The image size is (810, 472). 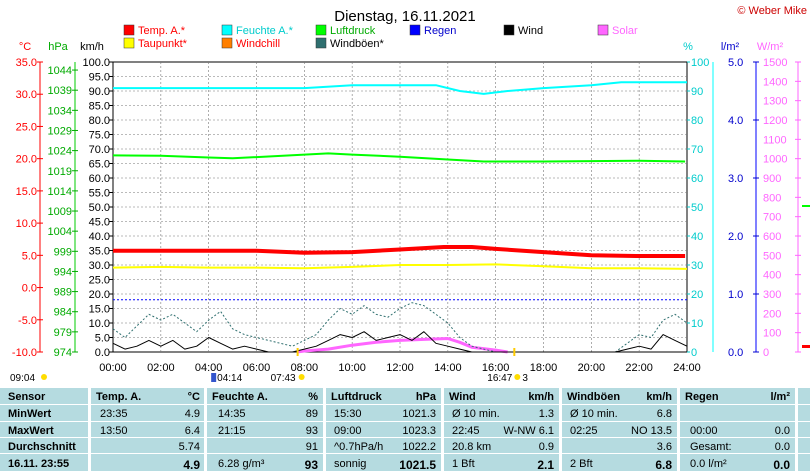 What do you see at coordinates (99, 150) in the screenshot?
I see `tick-label-wind: 70.0` at bounding box center [99, 150].